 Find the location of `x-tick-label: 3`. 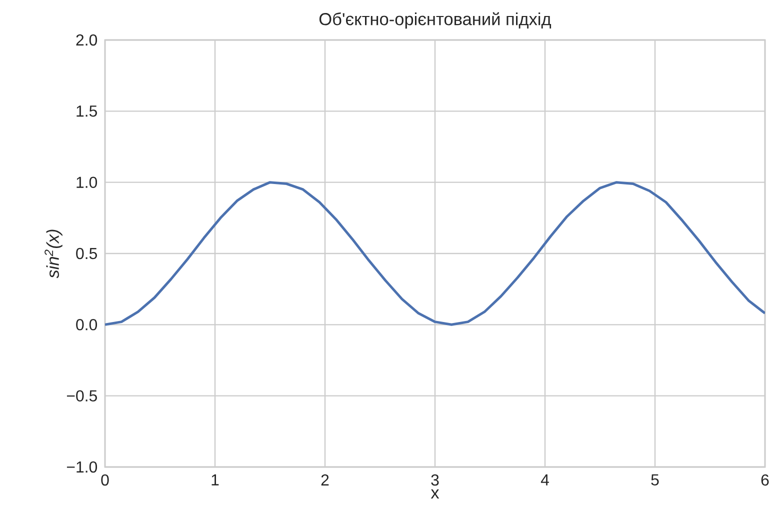

x-tick-label: 3 is located at coordinates (435, 480).